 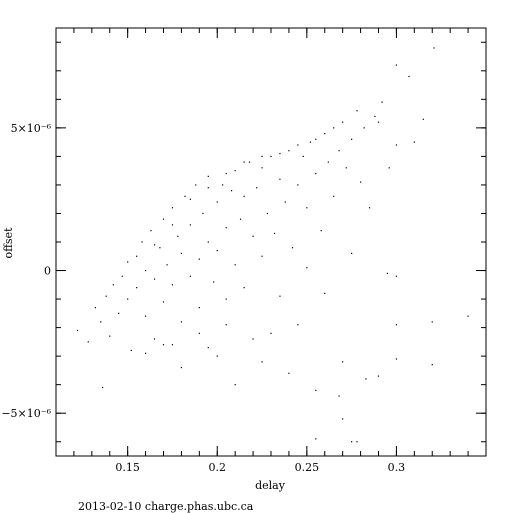 What do you see at coordinates (270, 485) in the screenshot?
I see `x-axis-label: delay` at bounding box center [270, 485].